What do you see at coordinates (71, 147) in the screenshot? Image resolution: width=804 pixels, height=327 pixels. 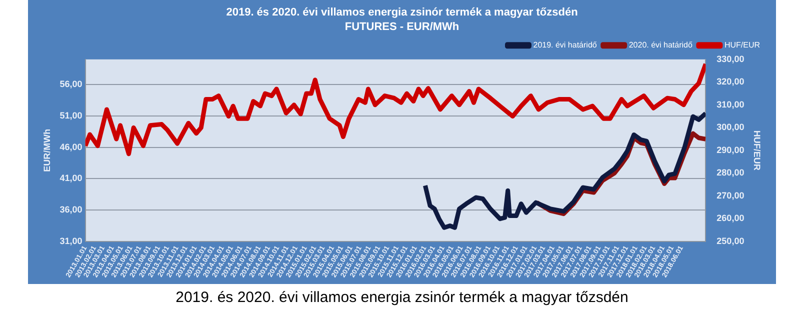 I see `y-tick-label: 46,00` at bounding box center [71, 147].